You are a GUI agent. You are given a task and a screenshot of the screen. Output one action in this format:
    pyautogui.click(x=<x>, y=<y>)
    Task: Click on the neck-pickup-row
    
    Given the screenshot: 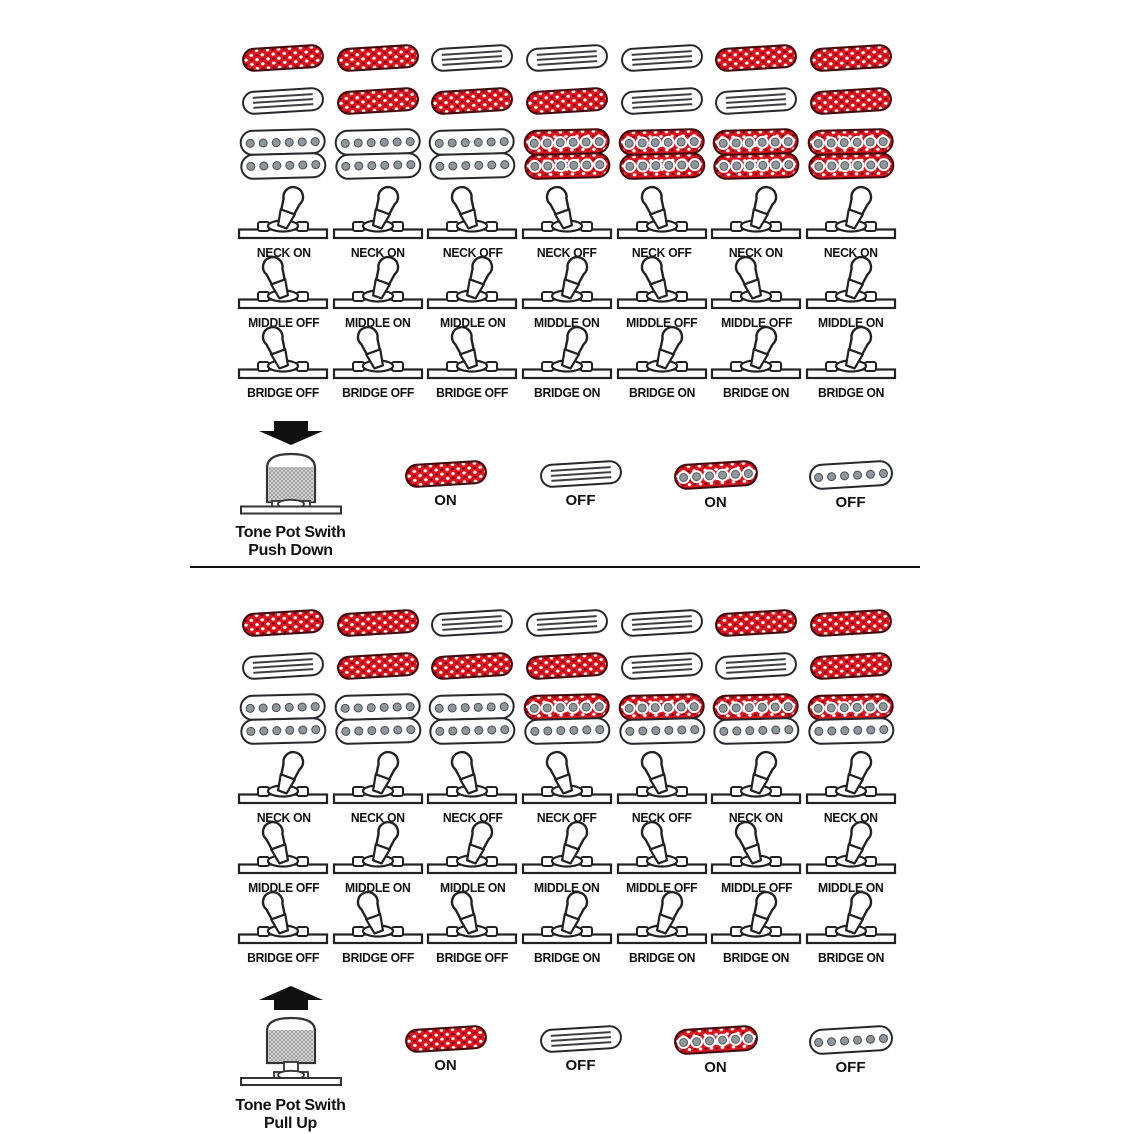 What is the action you would take?
    pyautogui.click(x=567, y=623)
    